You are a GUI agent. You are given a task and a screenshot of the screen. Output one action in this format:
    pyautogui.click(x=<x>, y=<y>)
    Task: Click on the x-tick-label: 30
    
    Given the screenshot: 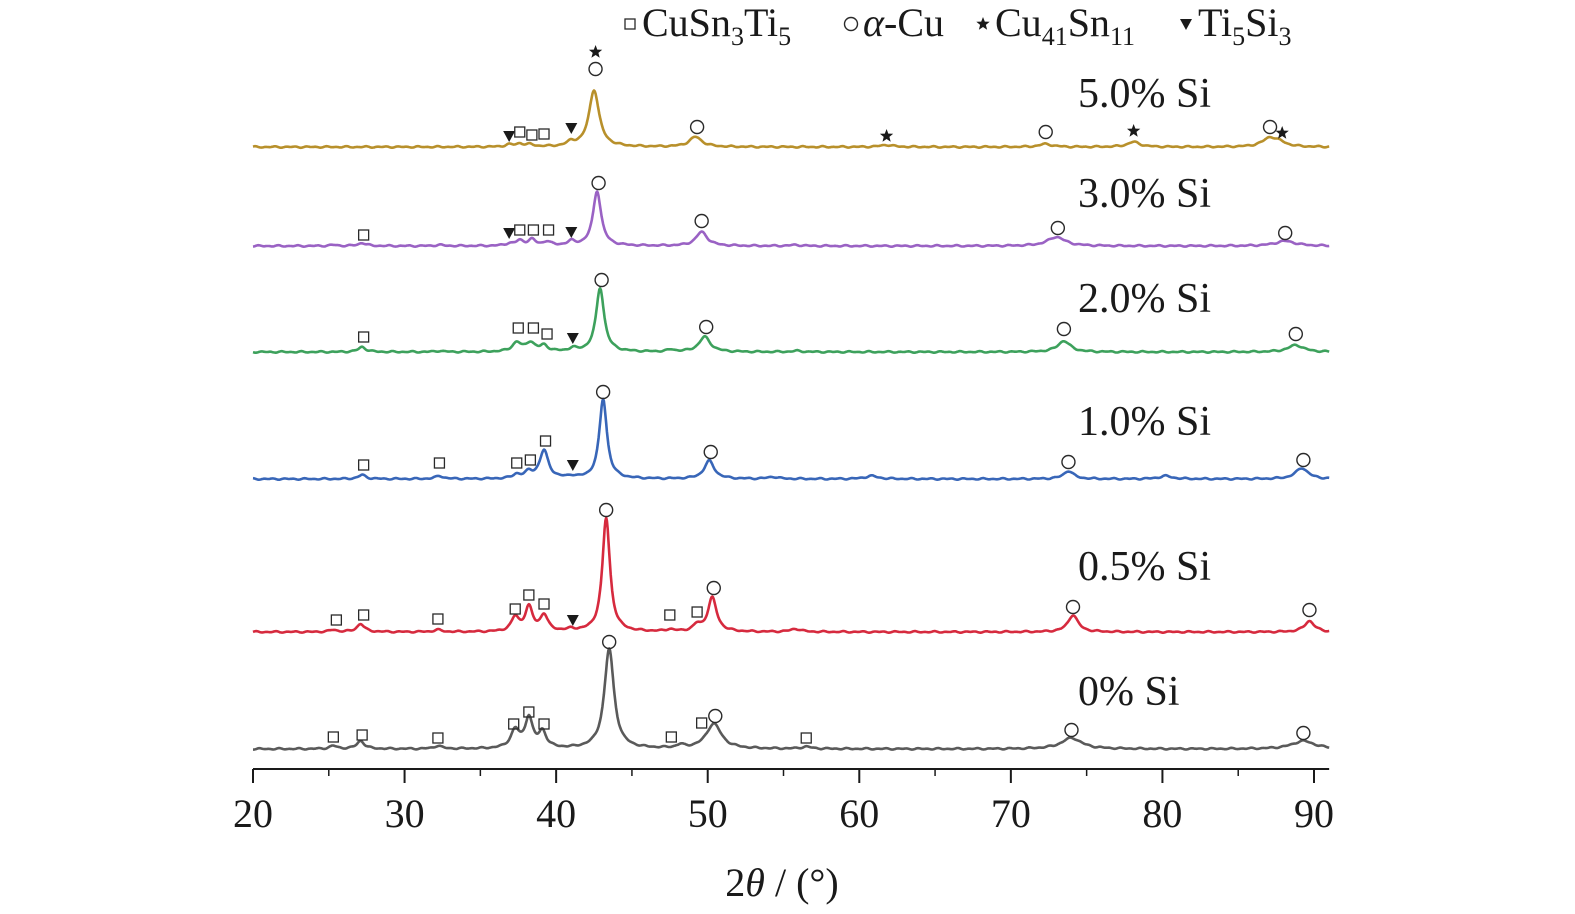 What is the action you would take?
    pyautogui.click(x=405, y=813)
    